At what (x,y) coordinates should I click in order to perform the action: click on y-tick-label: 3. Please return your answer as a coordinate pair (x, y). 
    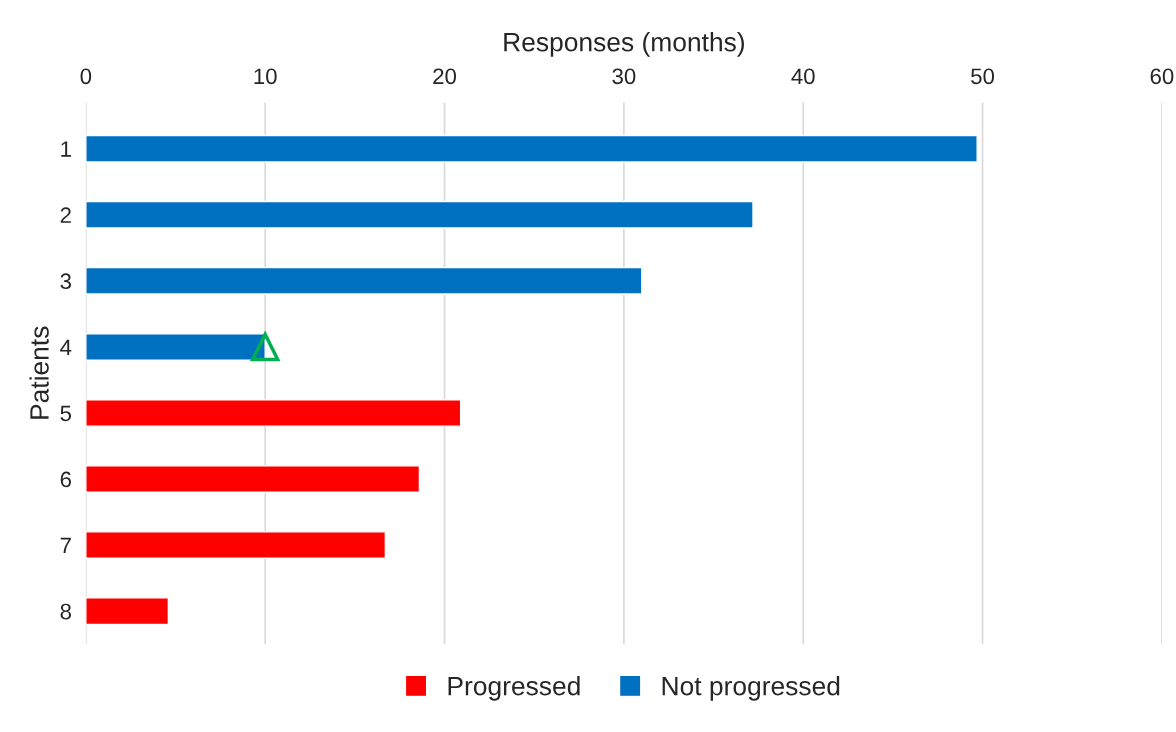
    Looking at the image, I should click on (65, 281).